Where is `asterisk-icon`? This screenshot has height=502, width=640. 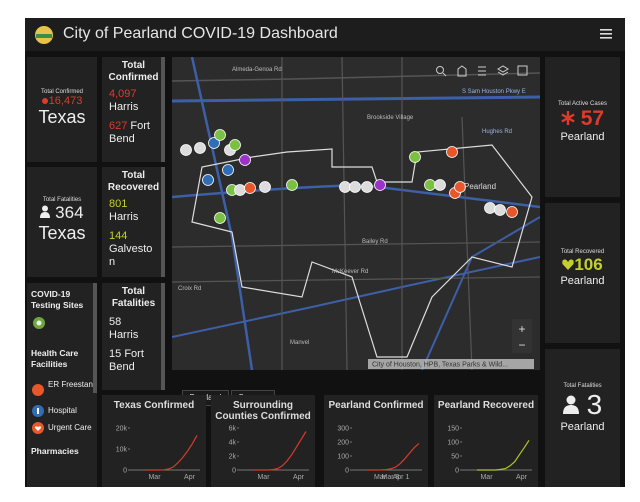
asterisk-icon is located at coordinates (568, 118).